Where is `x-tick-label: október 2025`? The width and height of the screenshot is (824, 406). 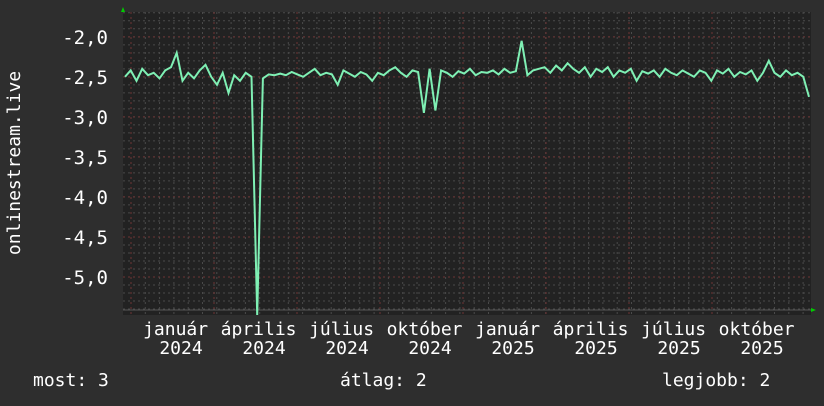
x-tick-label: október 2025 is located at coordinates (762, 339).